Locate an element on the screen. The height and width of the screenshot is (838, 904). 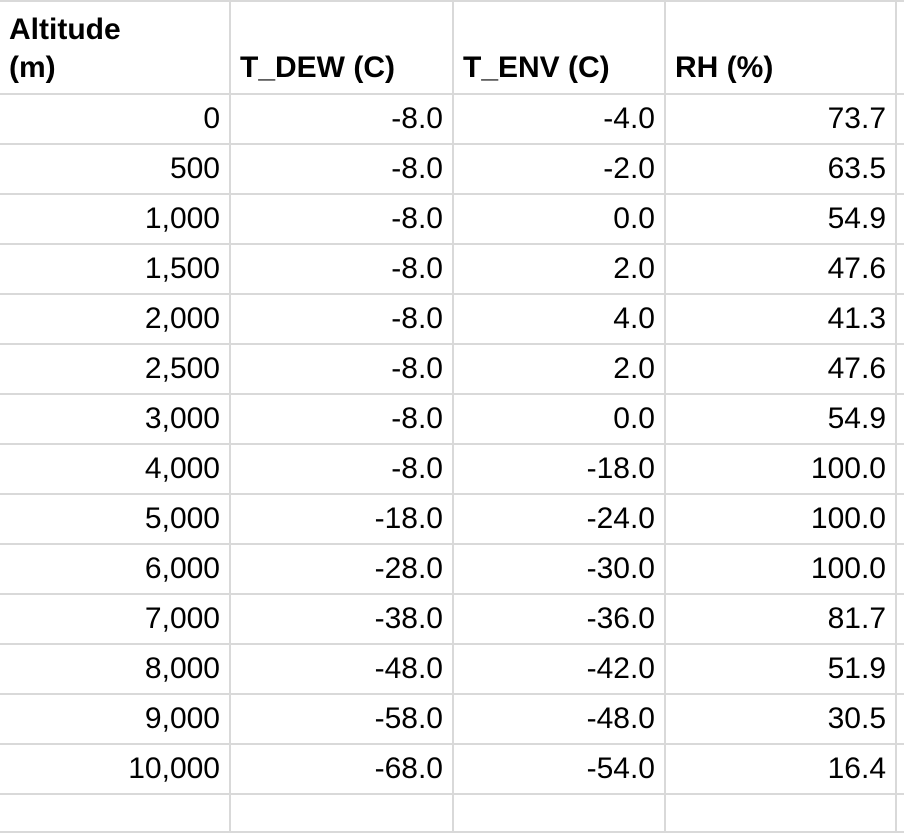
cell-tdew-empty is located at coordinates (341, 813).